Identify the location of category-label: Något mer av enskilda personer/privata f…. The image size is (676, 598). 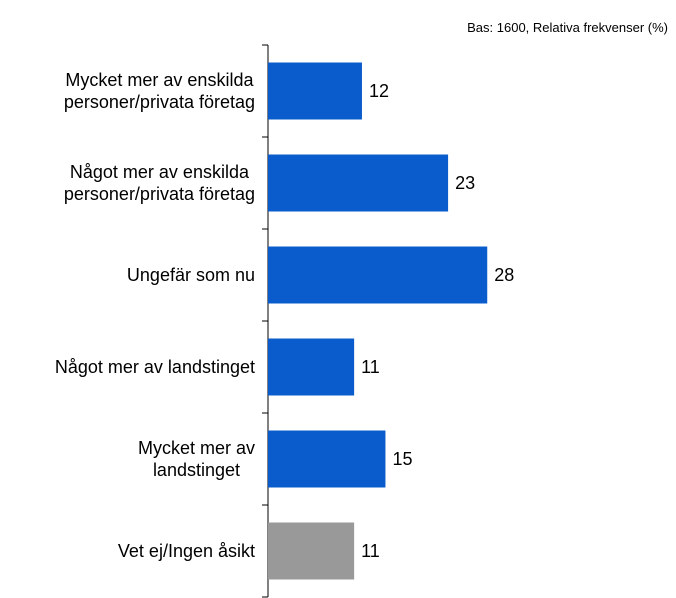
(159, 183).